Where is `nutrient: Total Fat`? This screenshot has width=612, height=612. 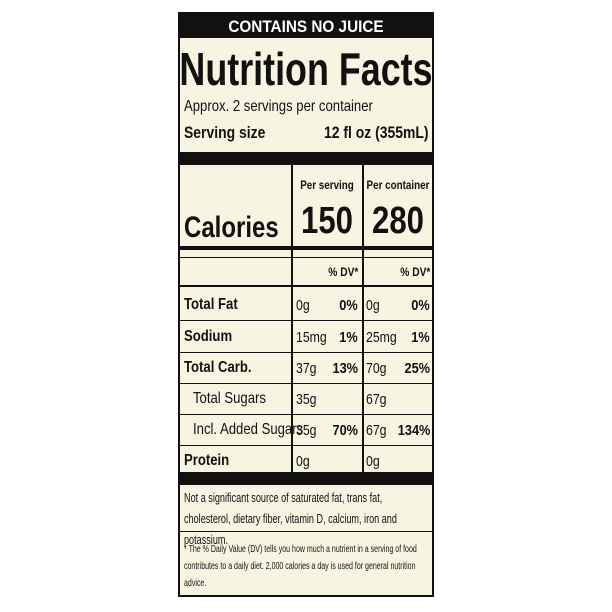 nutrient: Total Fat is located at coordinates (211, 304).